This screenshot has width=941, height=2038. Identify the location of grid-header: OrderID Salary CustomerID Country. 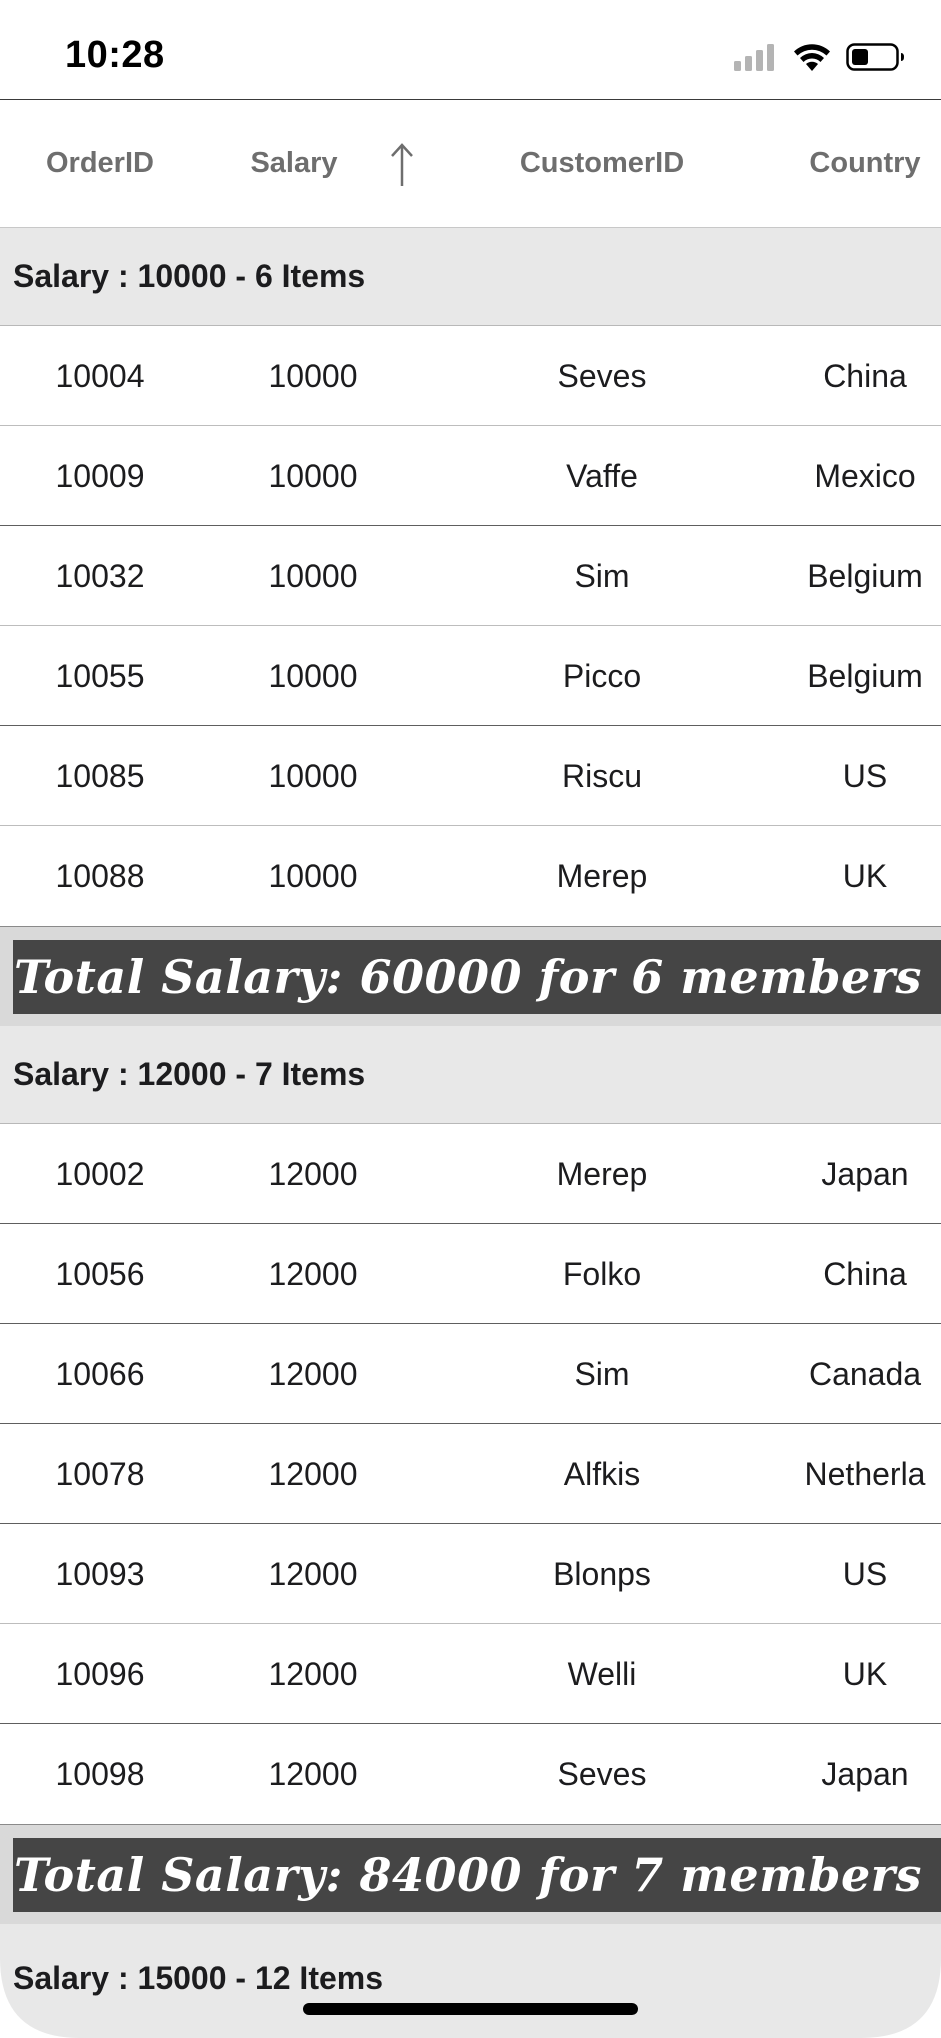
(470, 164).